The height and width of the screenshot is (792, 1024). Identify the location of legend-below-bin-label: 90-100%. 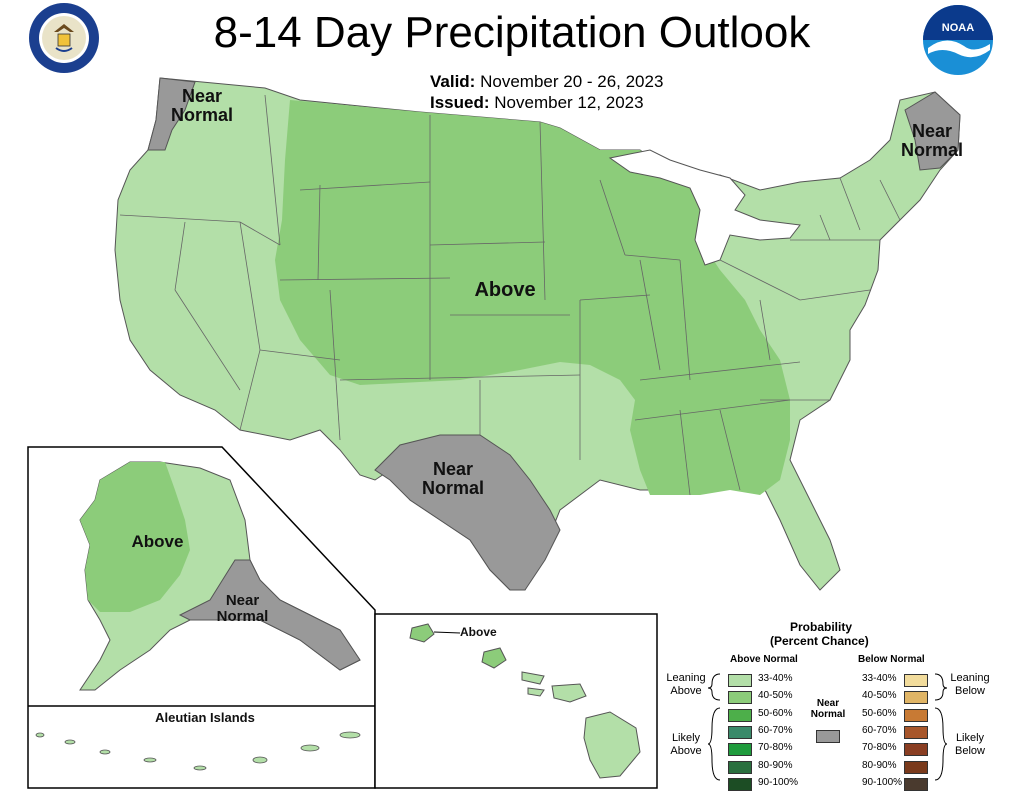
(882, 782).